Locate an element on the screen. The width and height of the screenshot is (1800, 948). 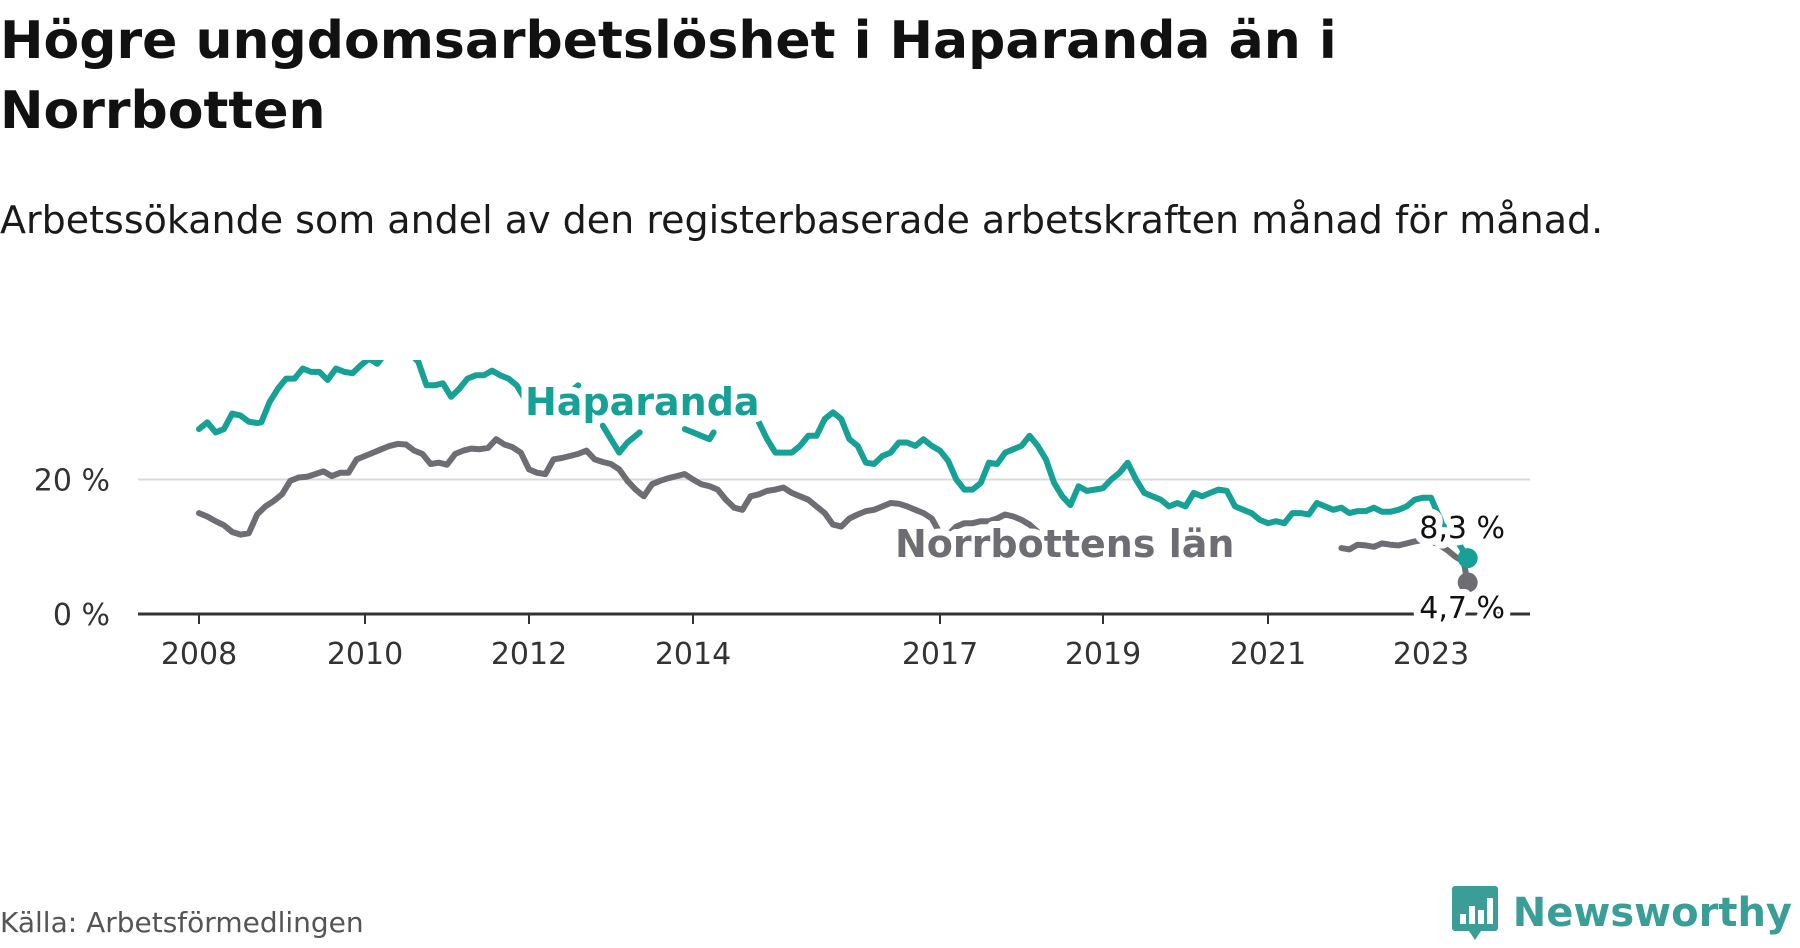
end-value-norrbotten: 4,7 % is located at coordinates (1462, 608).